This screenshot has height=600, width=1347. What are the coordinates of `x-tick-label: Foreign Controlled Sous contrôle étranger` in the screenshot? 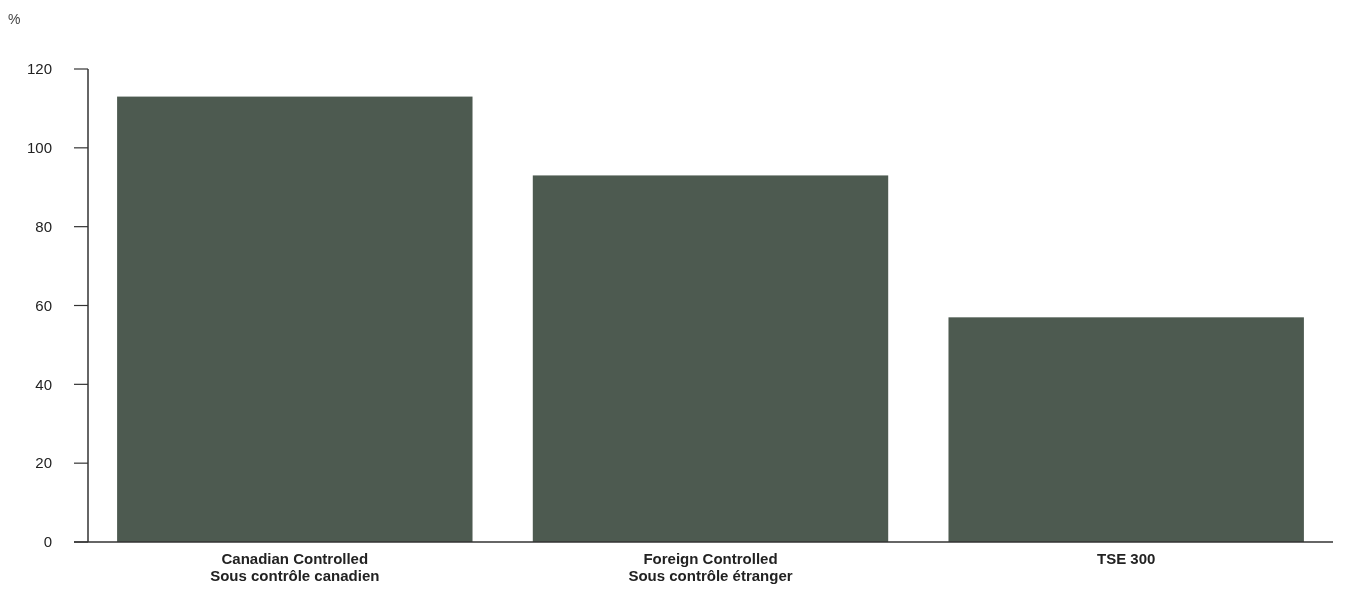 It's located at (710, 567).